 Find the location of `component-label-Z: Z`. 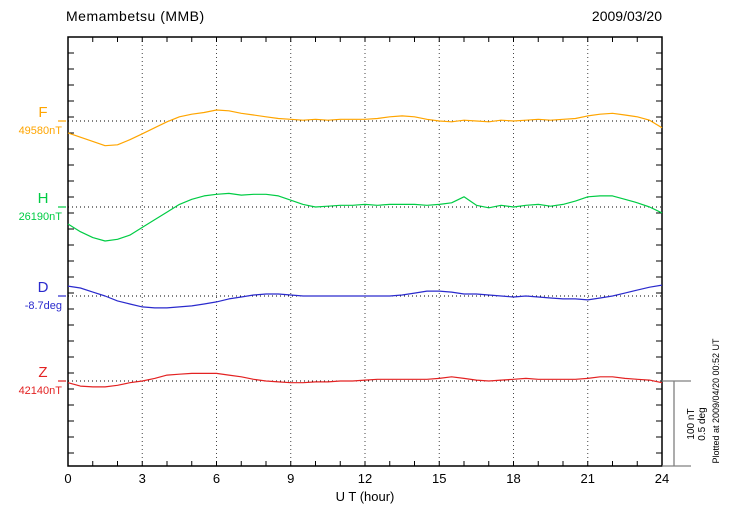

component-label-Z: Z is located at coordinates (43, 372).